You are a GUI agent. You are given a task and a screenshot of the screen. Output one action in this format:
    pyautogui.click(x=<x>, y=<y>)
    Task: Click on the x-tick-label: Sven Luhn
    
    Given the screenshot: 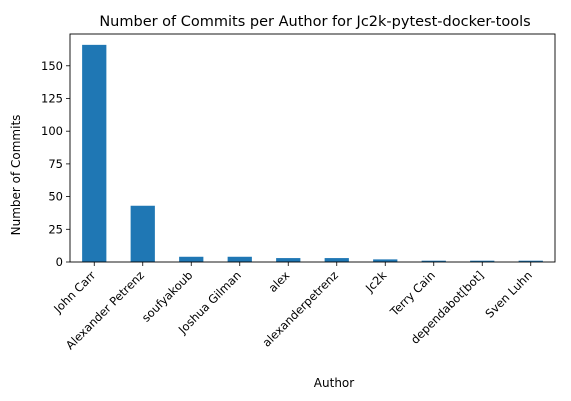 What is the action you would take?
    pyautogui.click(x=508, y=294)
    